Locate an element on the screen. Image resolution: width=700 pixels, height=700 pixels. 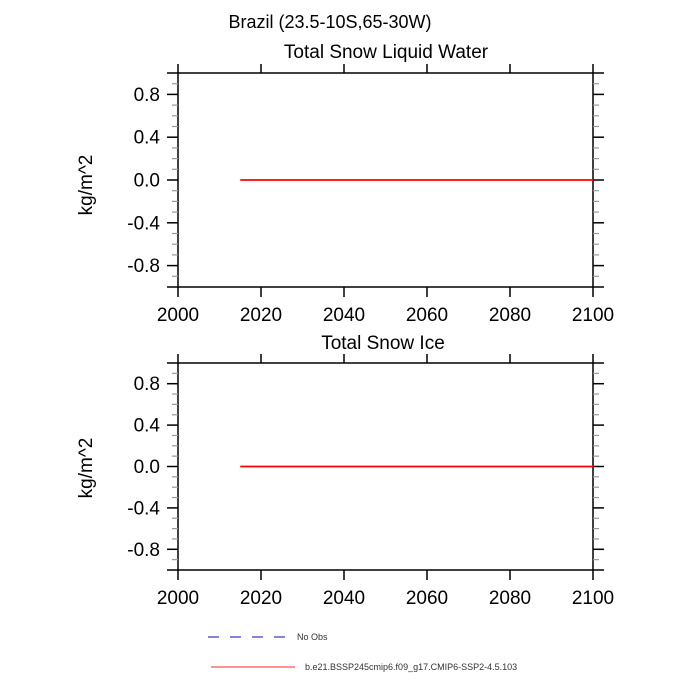
no-obs-line-swatch is located at coordinates (247, 637).